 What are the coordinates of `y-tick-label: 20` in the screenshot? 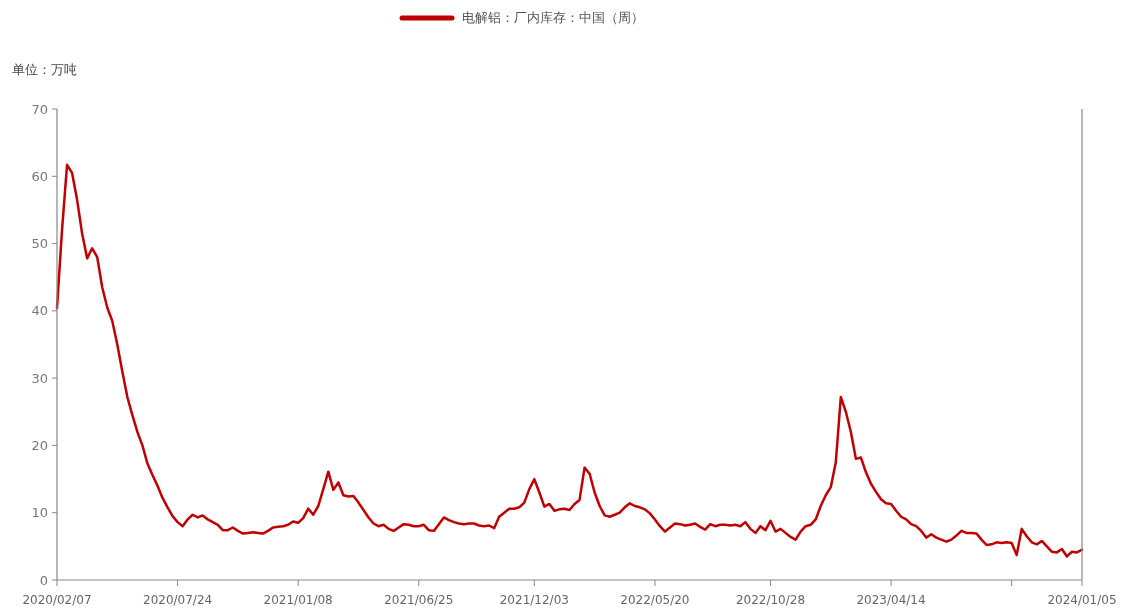 It's located at (39, 445).